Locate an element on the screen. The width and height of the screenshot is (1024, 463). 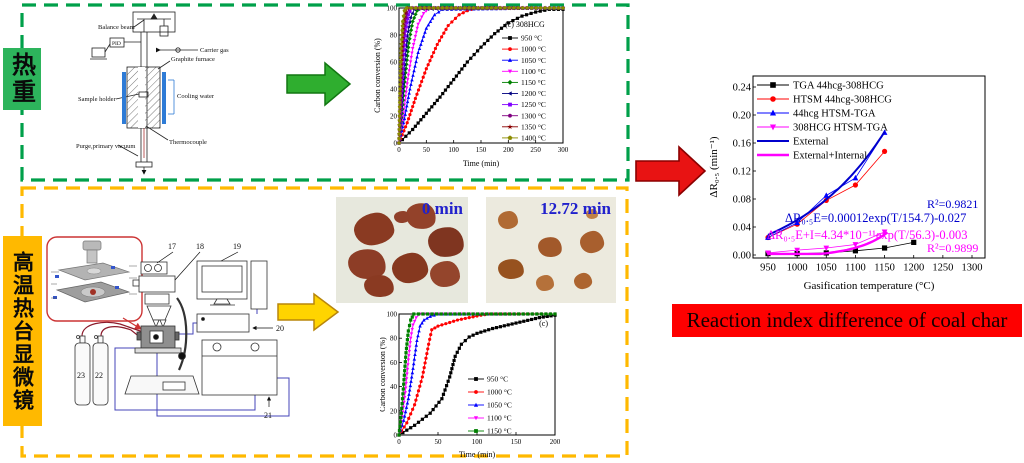
svg-text: External is located at coordinates (811, 142).